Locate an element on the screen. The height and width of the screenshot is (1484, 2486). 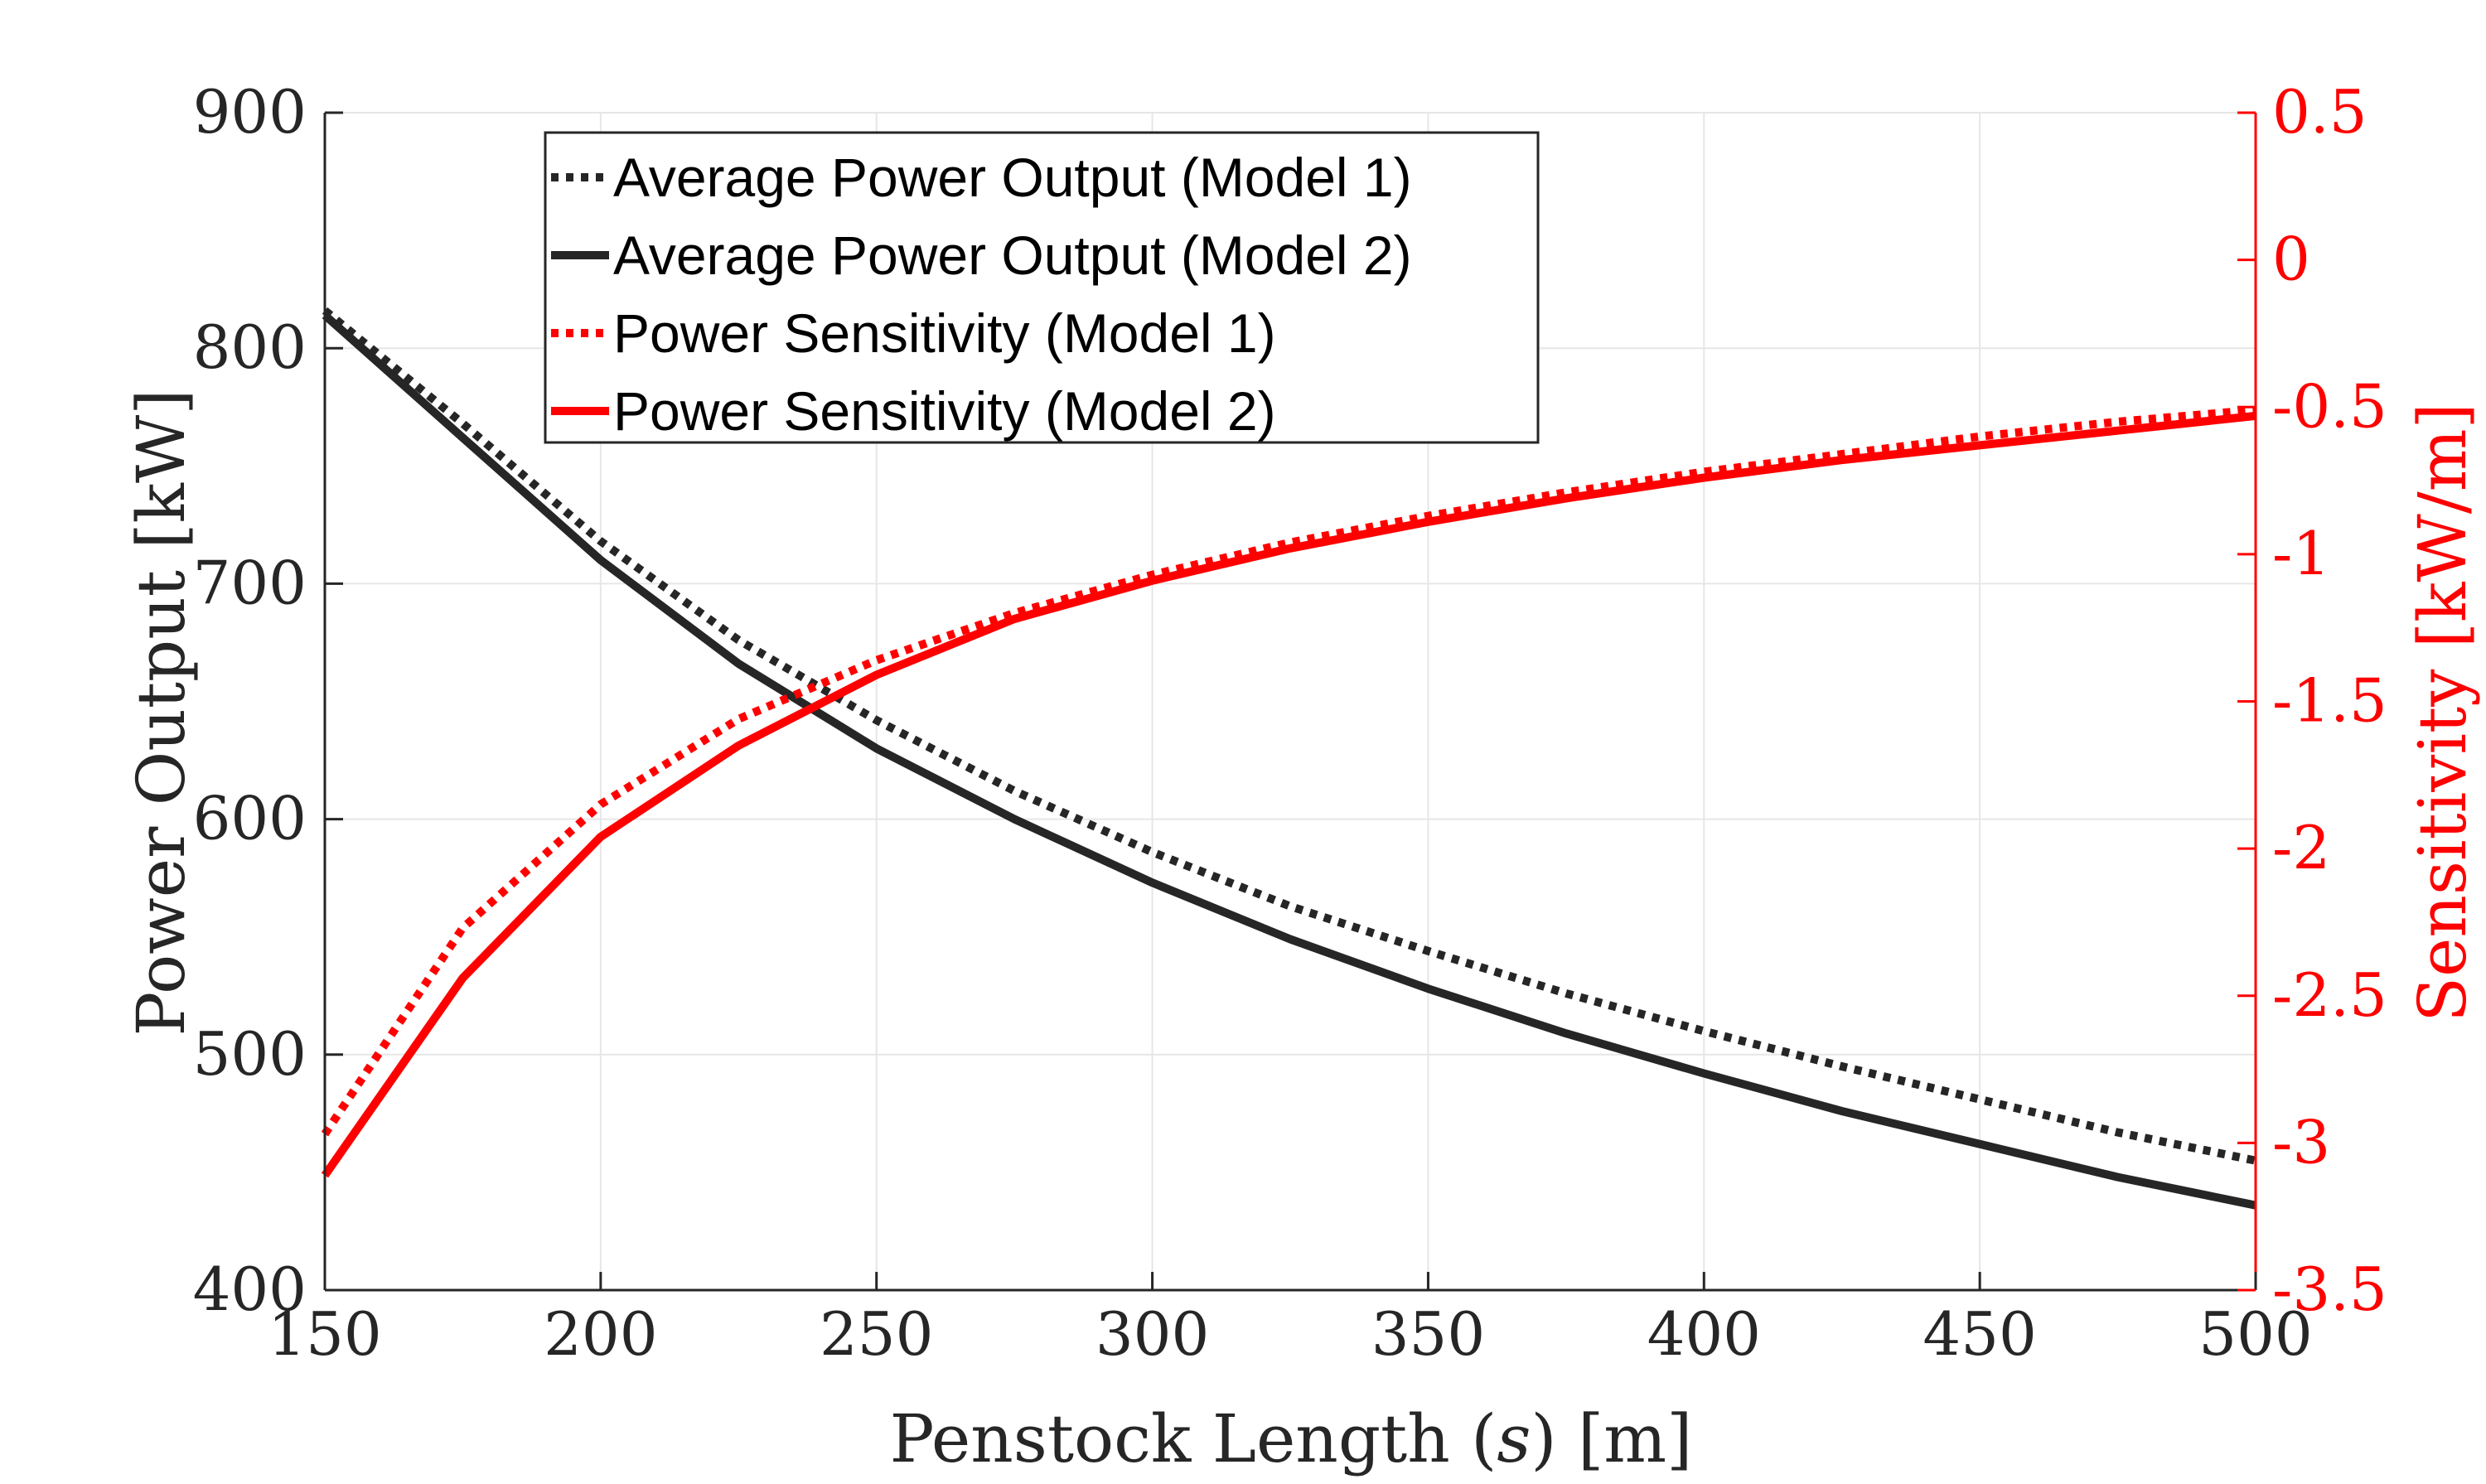
x-tick-label: 350 is located at coordinates (1428, 1334).